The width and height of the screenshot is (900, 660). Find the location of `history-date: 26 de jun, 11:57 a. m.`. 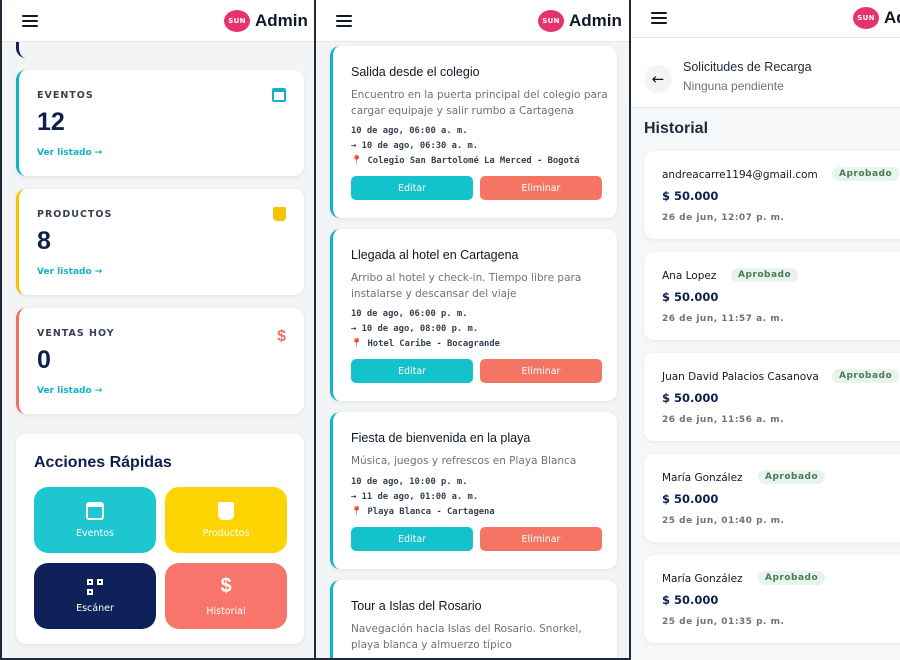

history-date: 26 de jun, 11:57 a. m. is located at coordinates (723, 319).